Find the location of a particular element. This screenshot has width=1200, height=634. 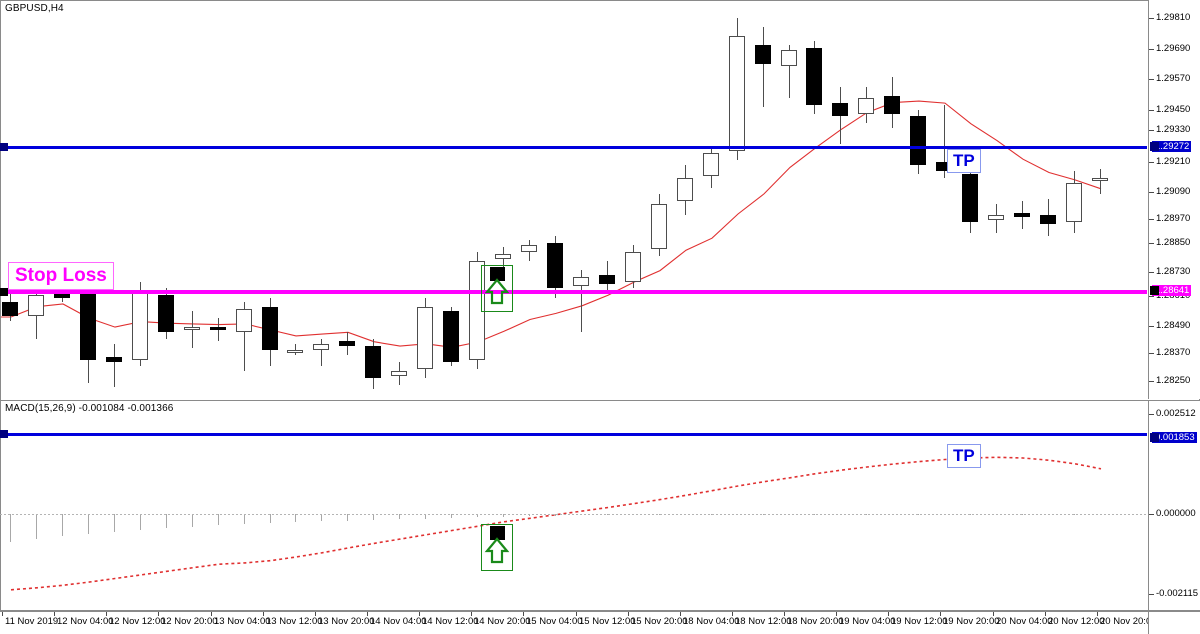

scale-corner is located at coordinates (1174, 622).